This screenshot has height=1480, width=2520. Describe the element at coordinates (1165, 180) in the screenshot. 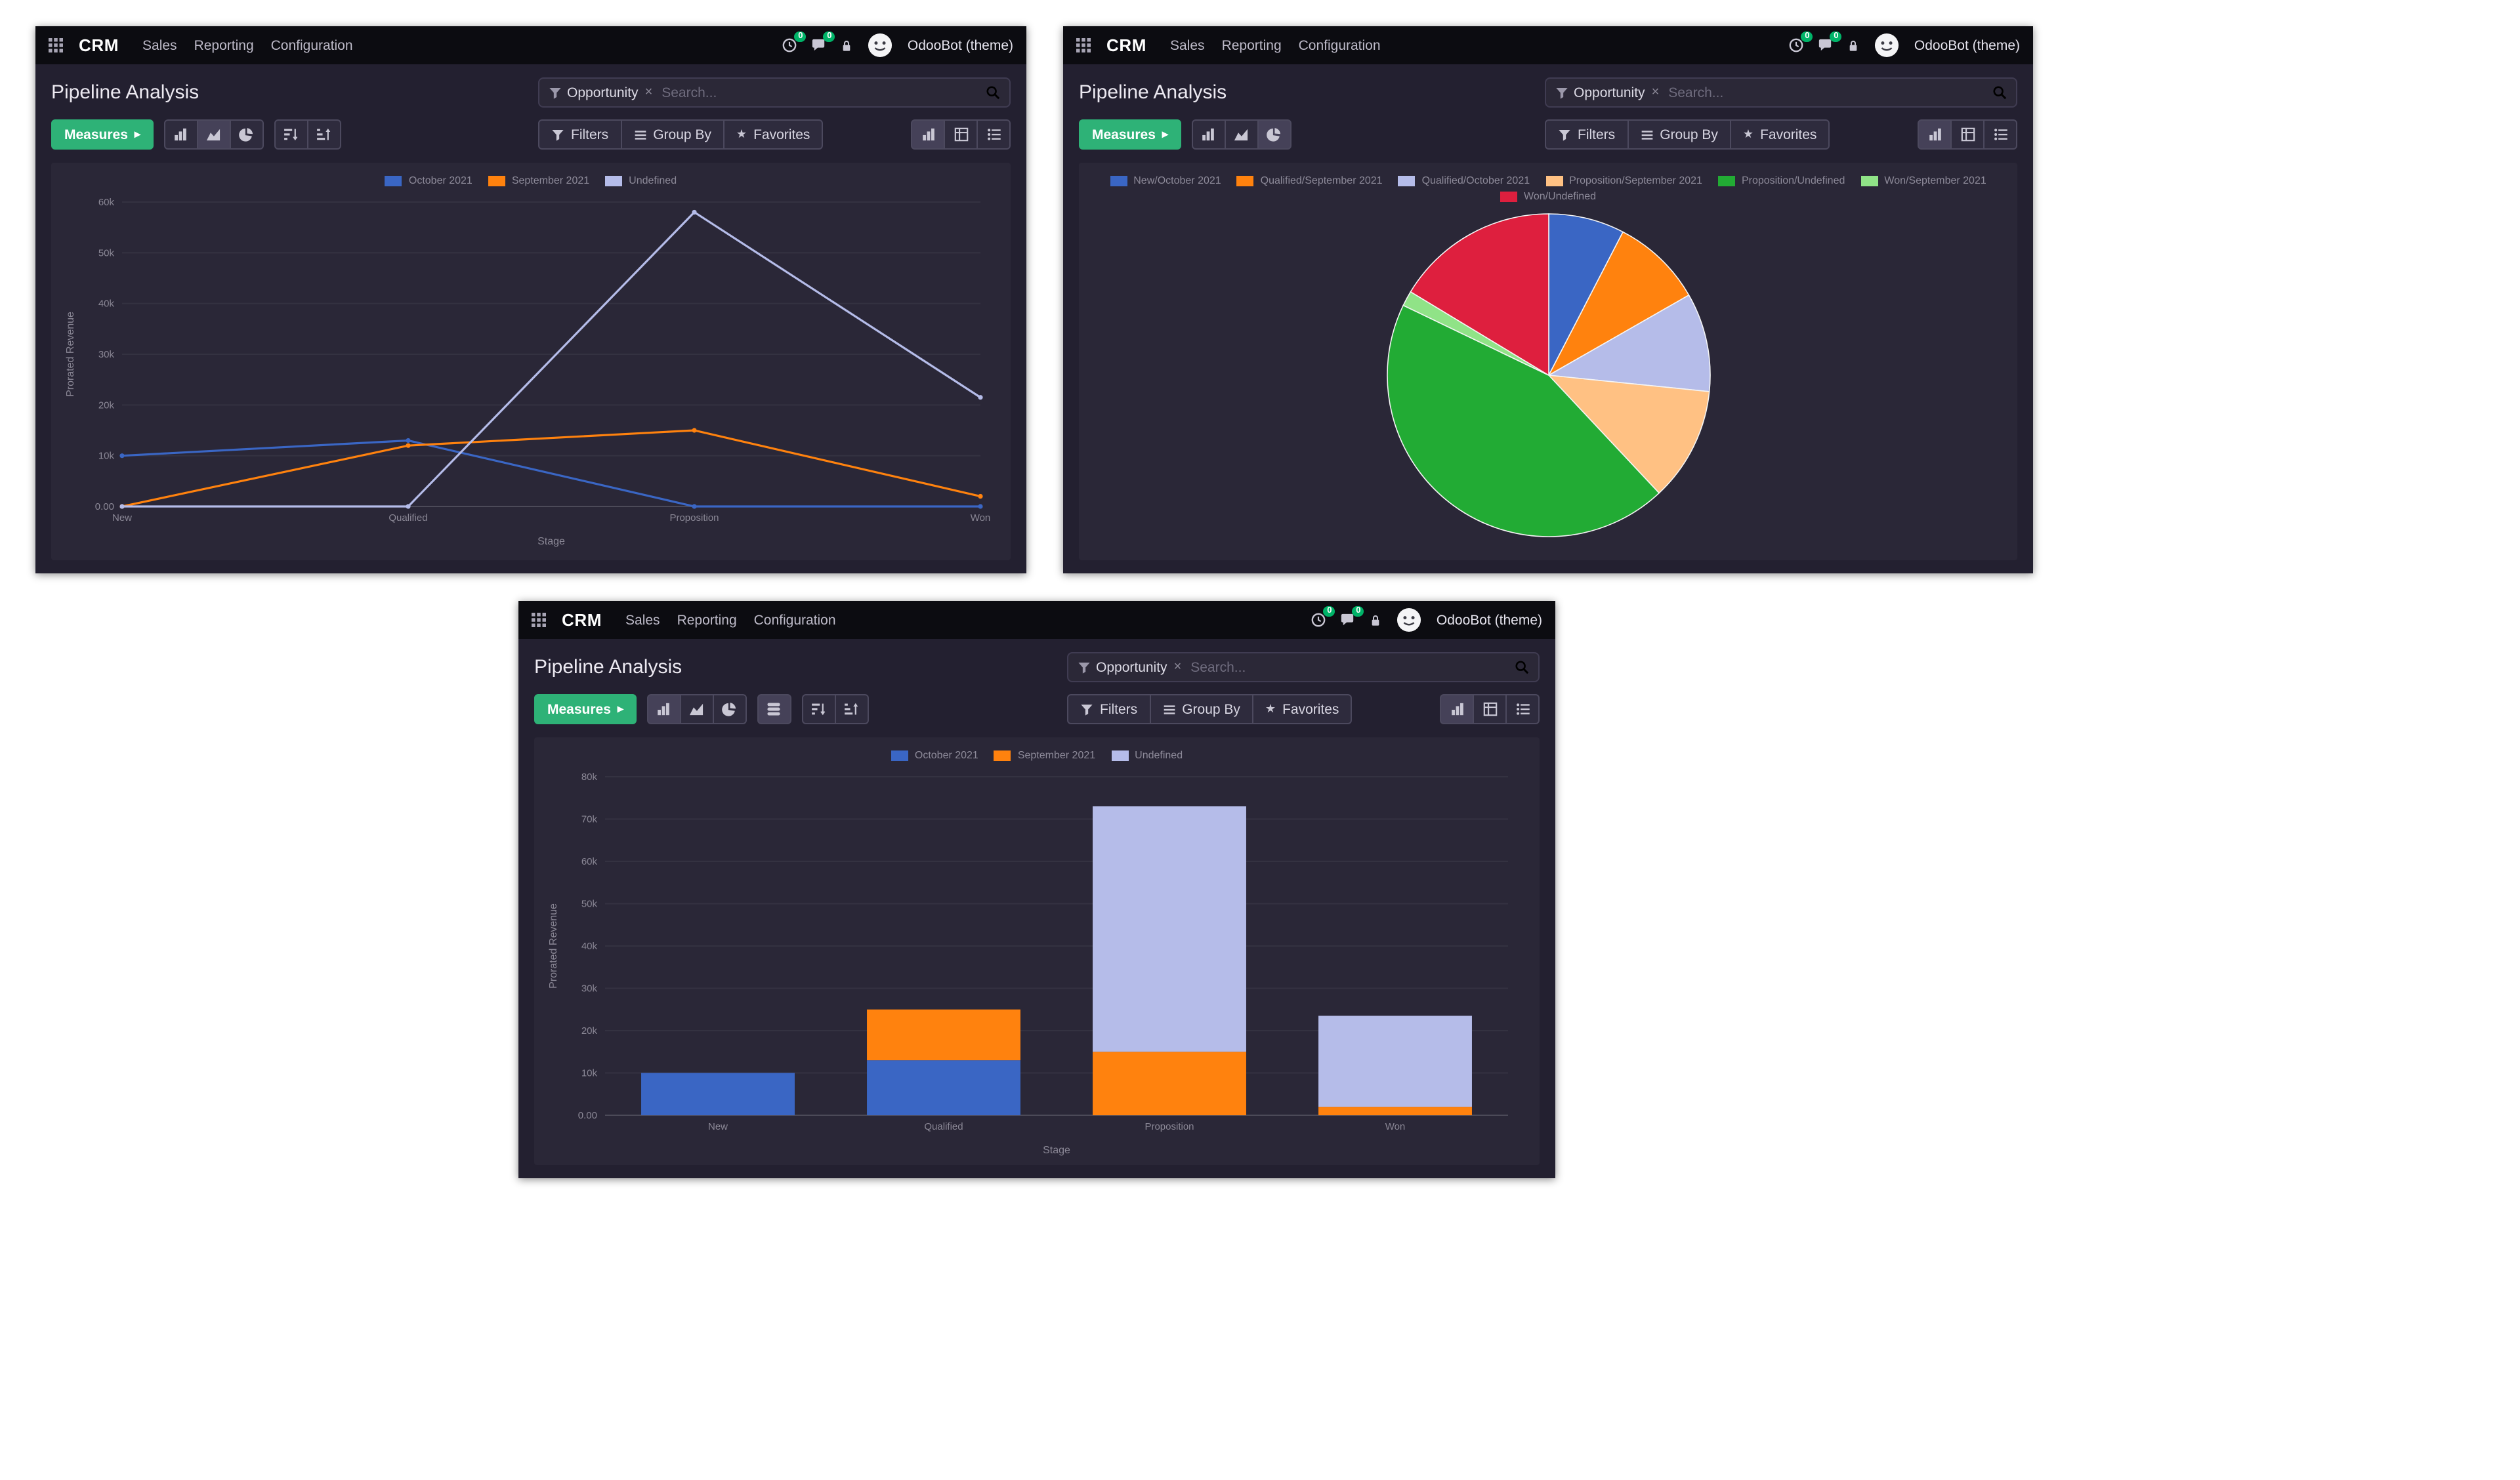

I see `legend-item: New/October 2021` at that location.